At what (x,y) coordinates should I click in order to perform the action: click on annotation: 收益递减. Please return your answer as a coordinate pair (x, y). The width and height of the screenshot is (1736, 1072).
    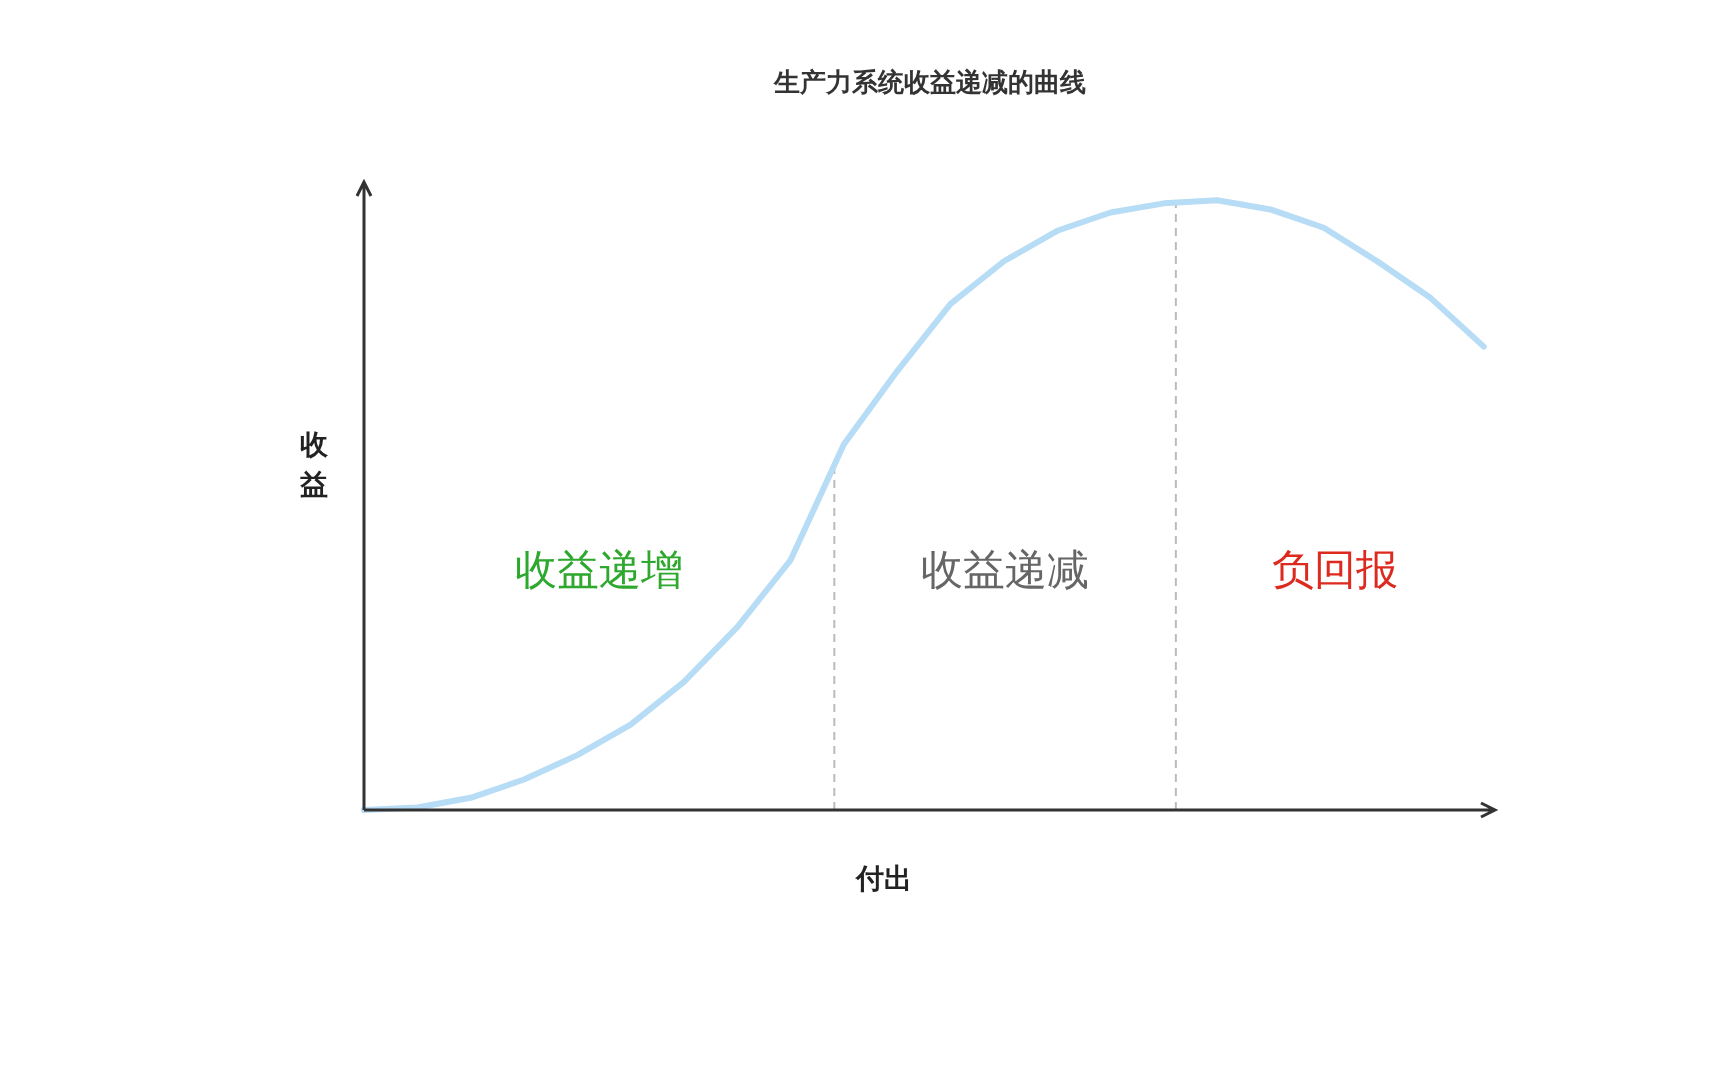
    Looking at the image, I should click on (1005, 570).